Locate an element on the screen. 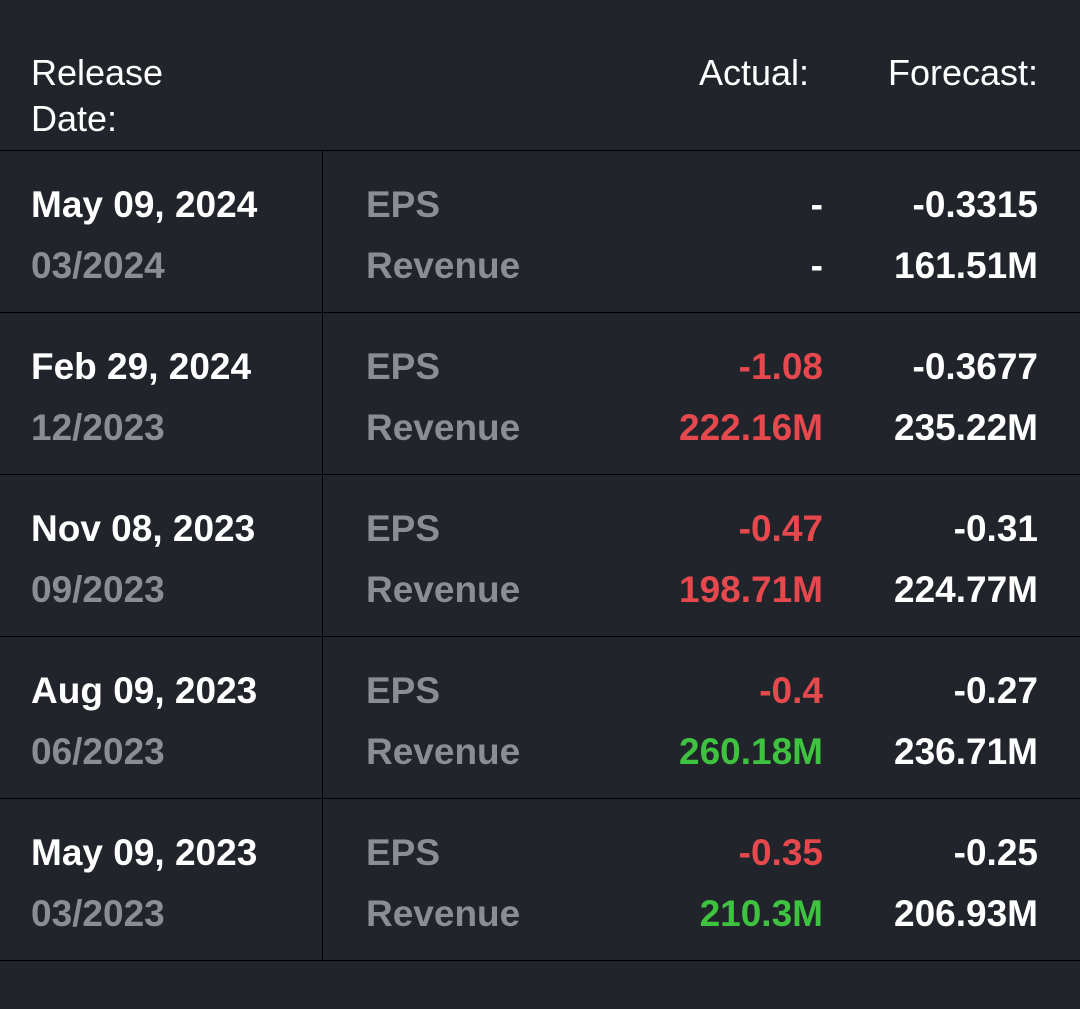 Image resolution: width=1080 pixels, height=1009 pixels. eps-actual: -0.4 is located at coordinates (791, 690).